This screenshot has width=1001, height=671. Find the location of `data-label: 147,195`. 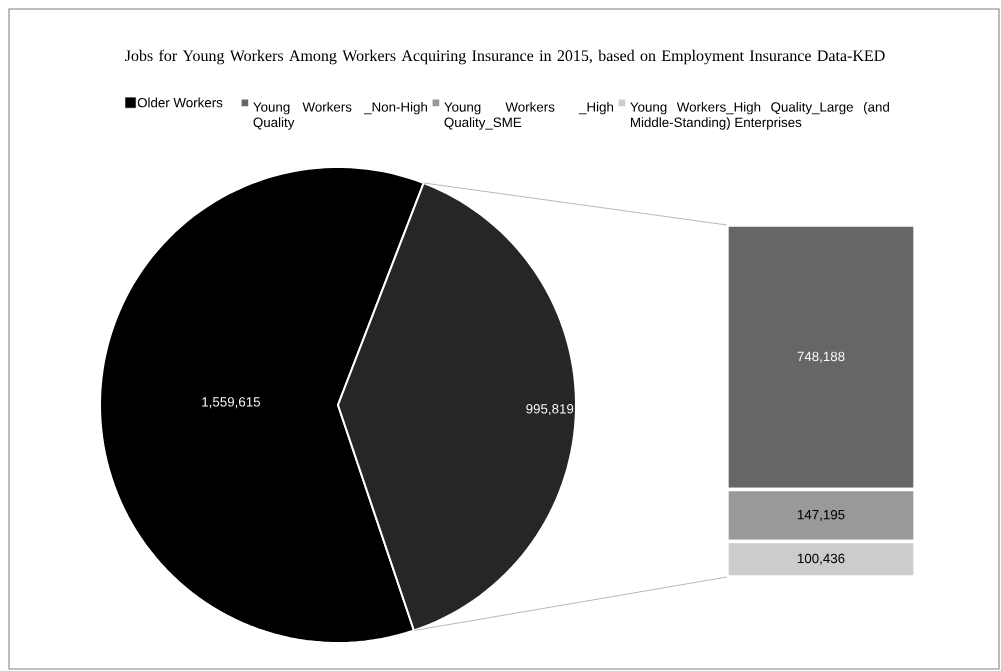

data-label: 147,195 is located at coordinates (821, 515).